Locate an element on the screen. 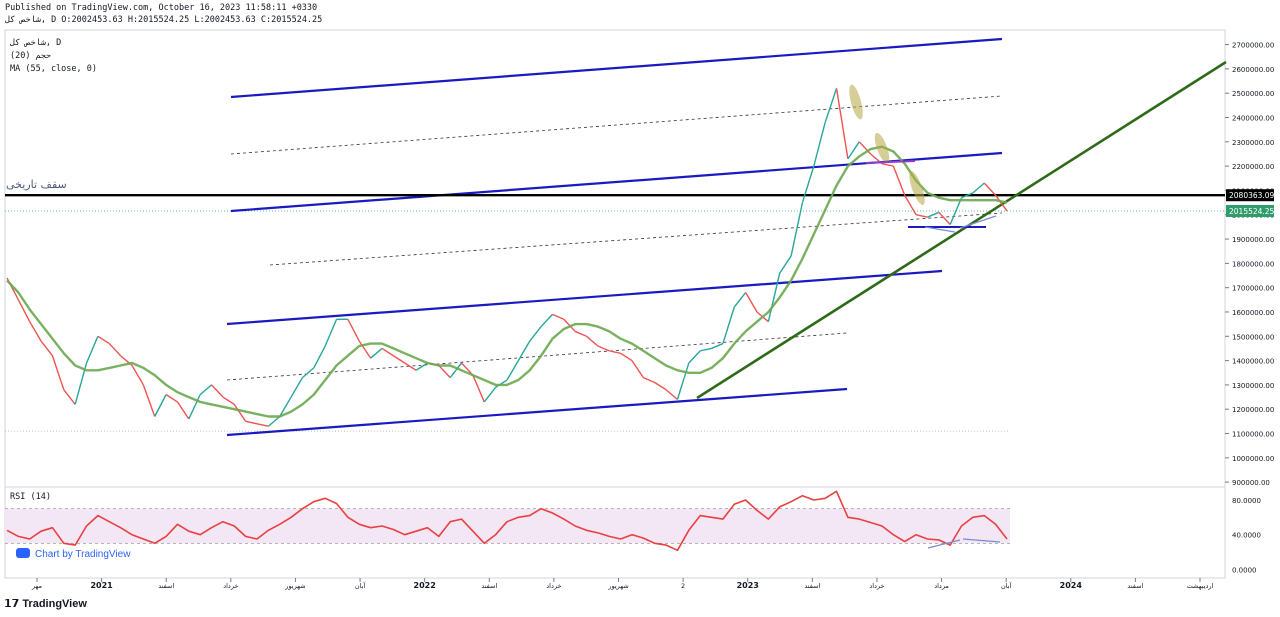 The height and width of the screenshot is (617, 1280). ma-legend: MA (55, close, 0) is located at coordinates (53, 69).